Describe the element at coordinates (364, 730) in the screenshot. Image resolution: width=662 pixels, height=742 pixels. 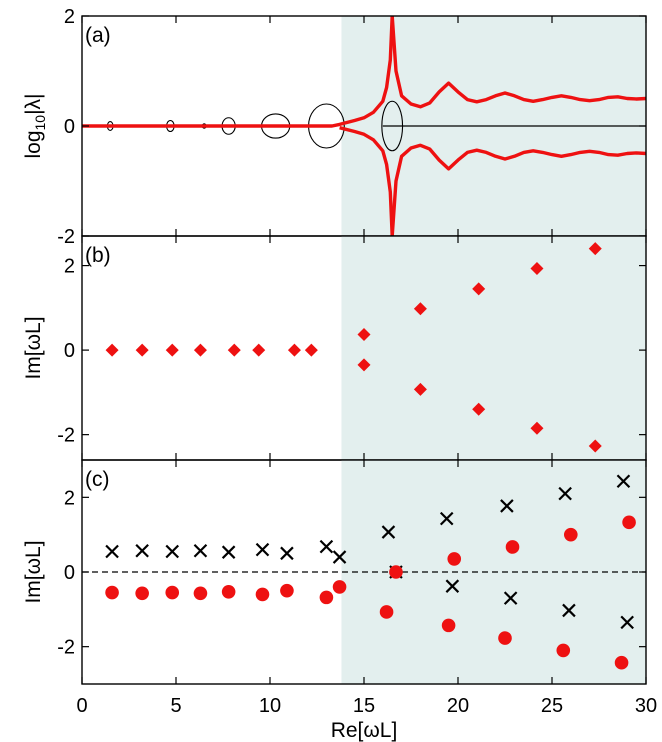
I see `x-axis-label: Re[ωL]` at that location.